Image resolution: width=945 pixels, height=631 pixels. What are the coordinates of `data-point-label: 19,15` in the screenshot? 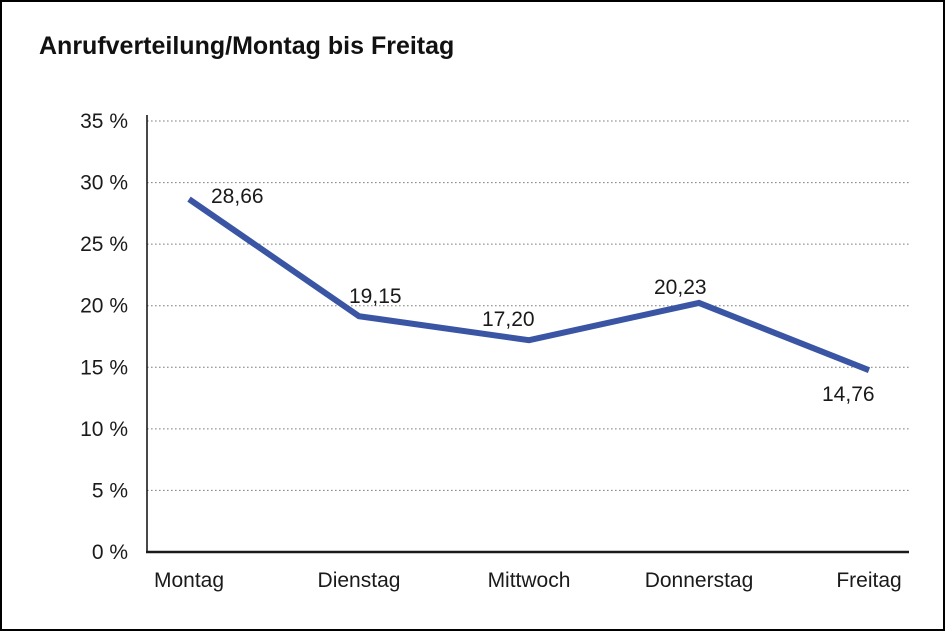 It's located at (375, 296).